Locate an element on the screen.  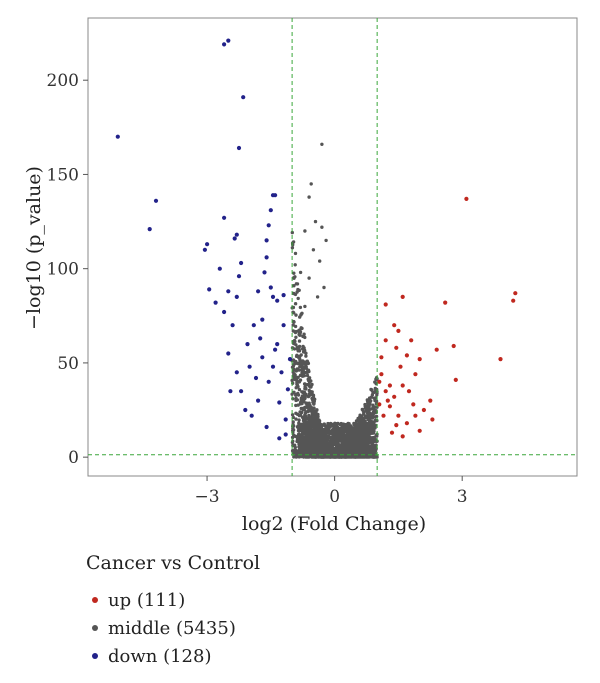
legend-title: Cancer vs Control is located at coordinates (173, 563).